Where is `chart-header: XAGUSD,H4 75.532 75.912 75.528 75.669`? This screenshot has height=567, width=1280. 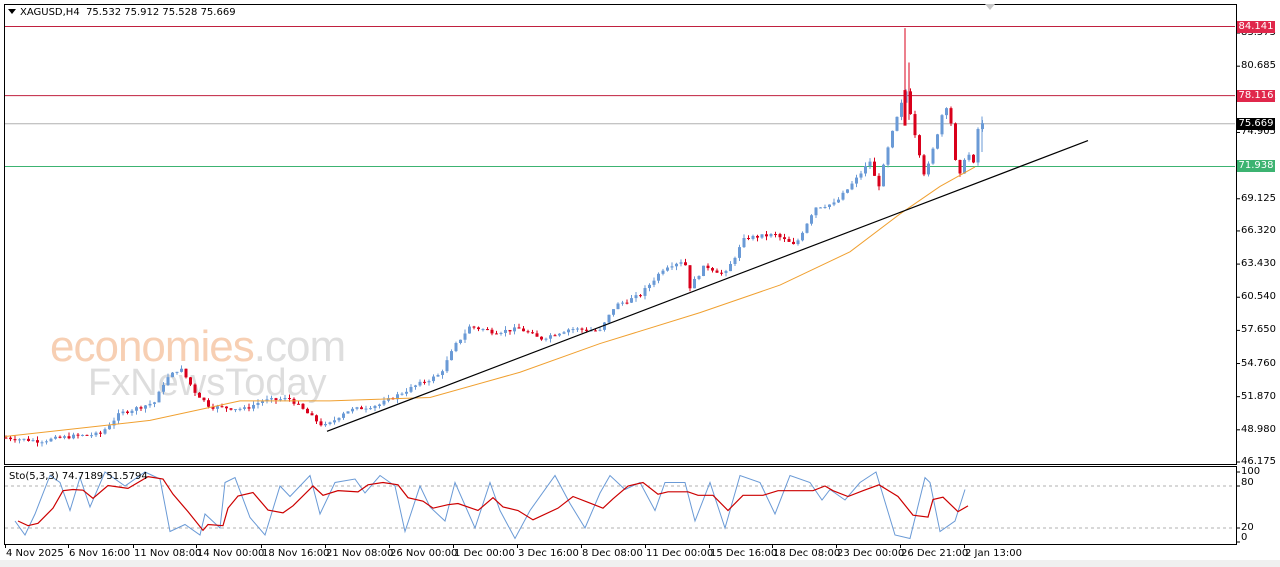
chart-header: XAGUSD,H4 75.532 75.912 75.528 75.669 is located at coordinates (122, 12).